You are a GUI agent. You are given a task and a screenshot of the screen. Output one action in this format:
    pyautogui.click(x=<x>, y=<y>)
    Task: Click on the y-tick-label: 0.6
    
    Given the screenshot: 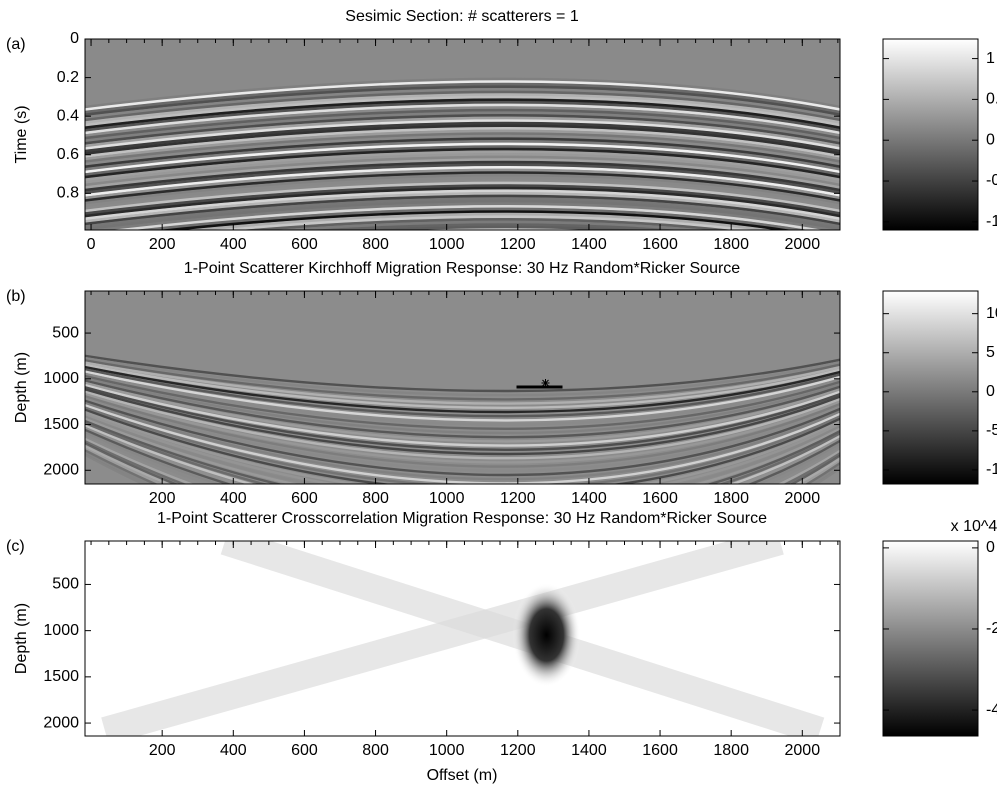 What is the action you would take?
    pyautogui.click(x=68, y=154)
    